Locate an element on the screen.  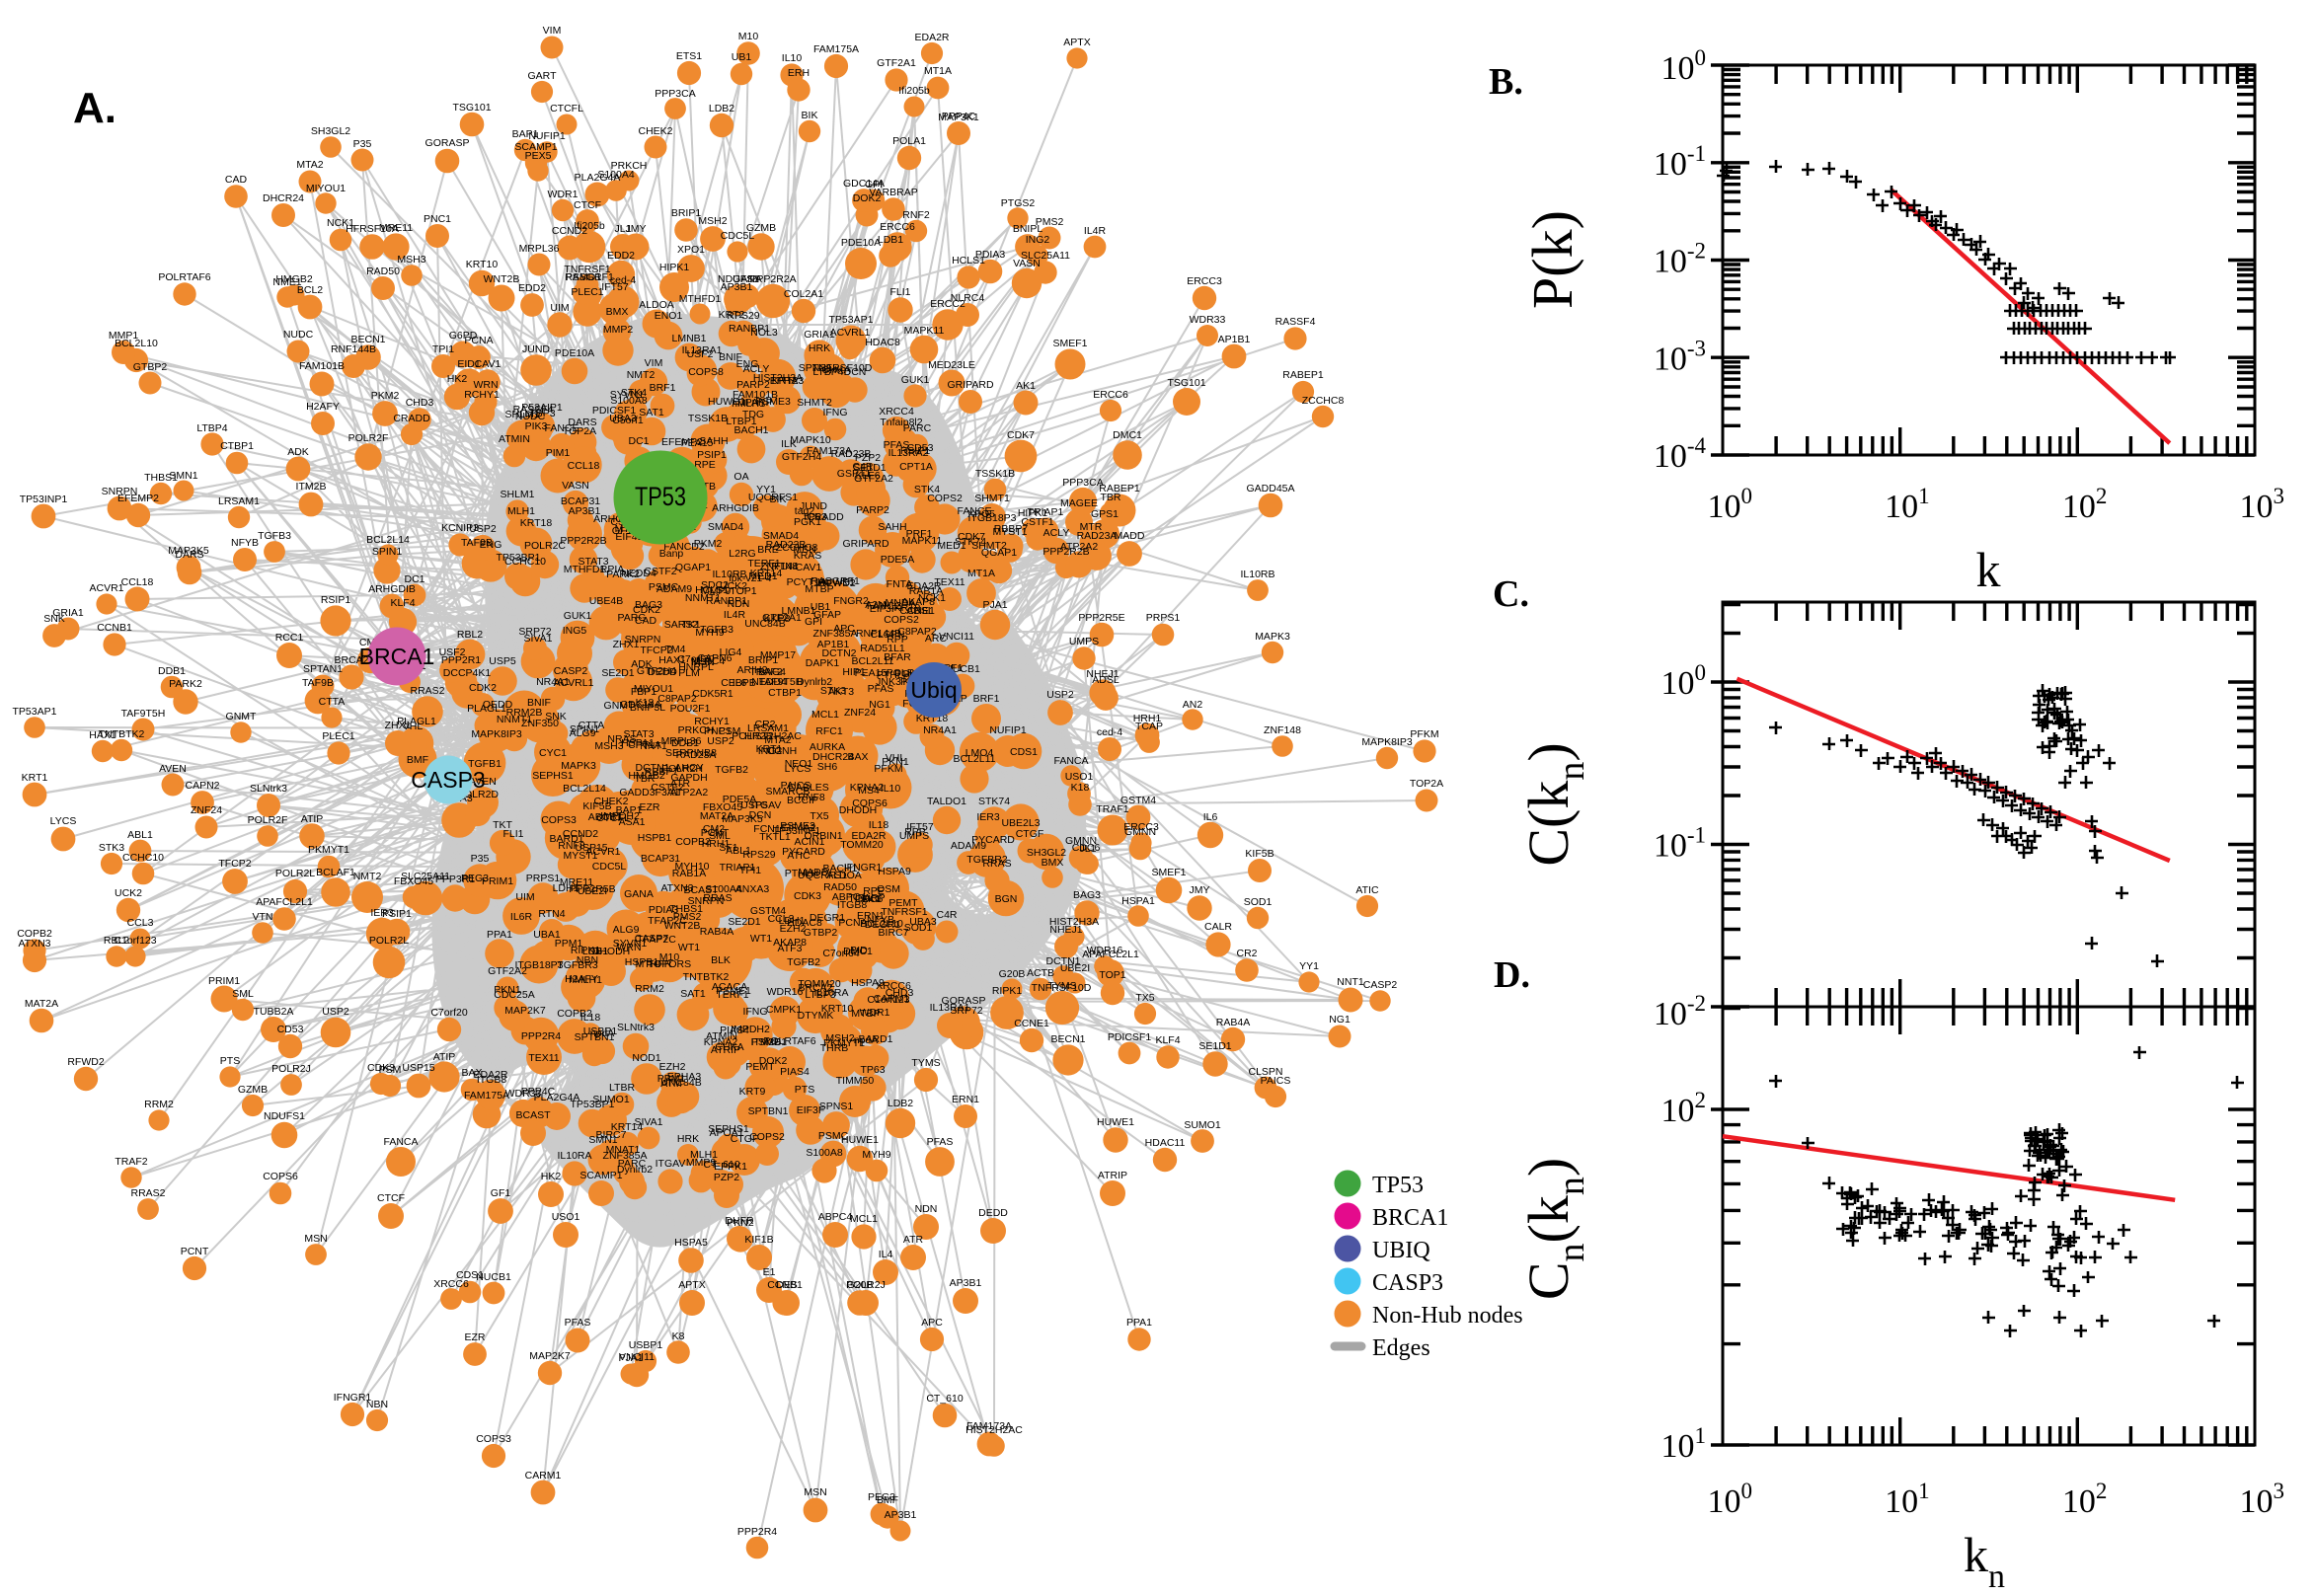
svg-text: PRKCH is located at coordinates (696, 730).